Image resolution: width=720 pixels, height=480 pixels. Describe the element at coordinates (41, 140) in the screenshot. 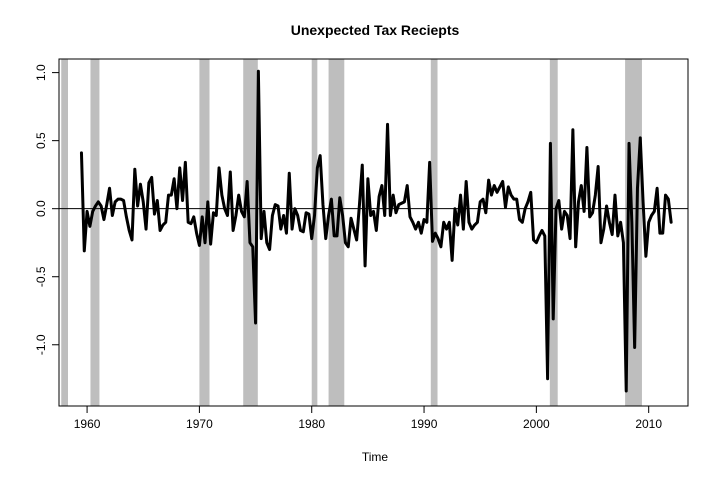

I see `y-tick-label-1: 0.5` at that location.